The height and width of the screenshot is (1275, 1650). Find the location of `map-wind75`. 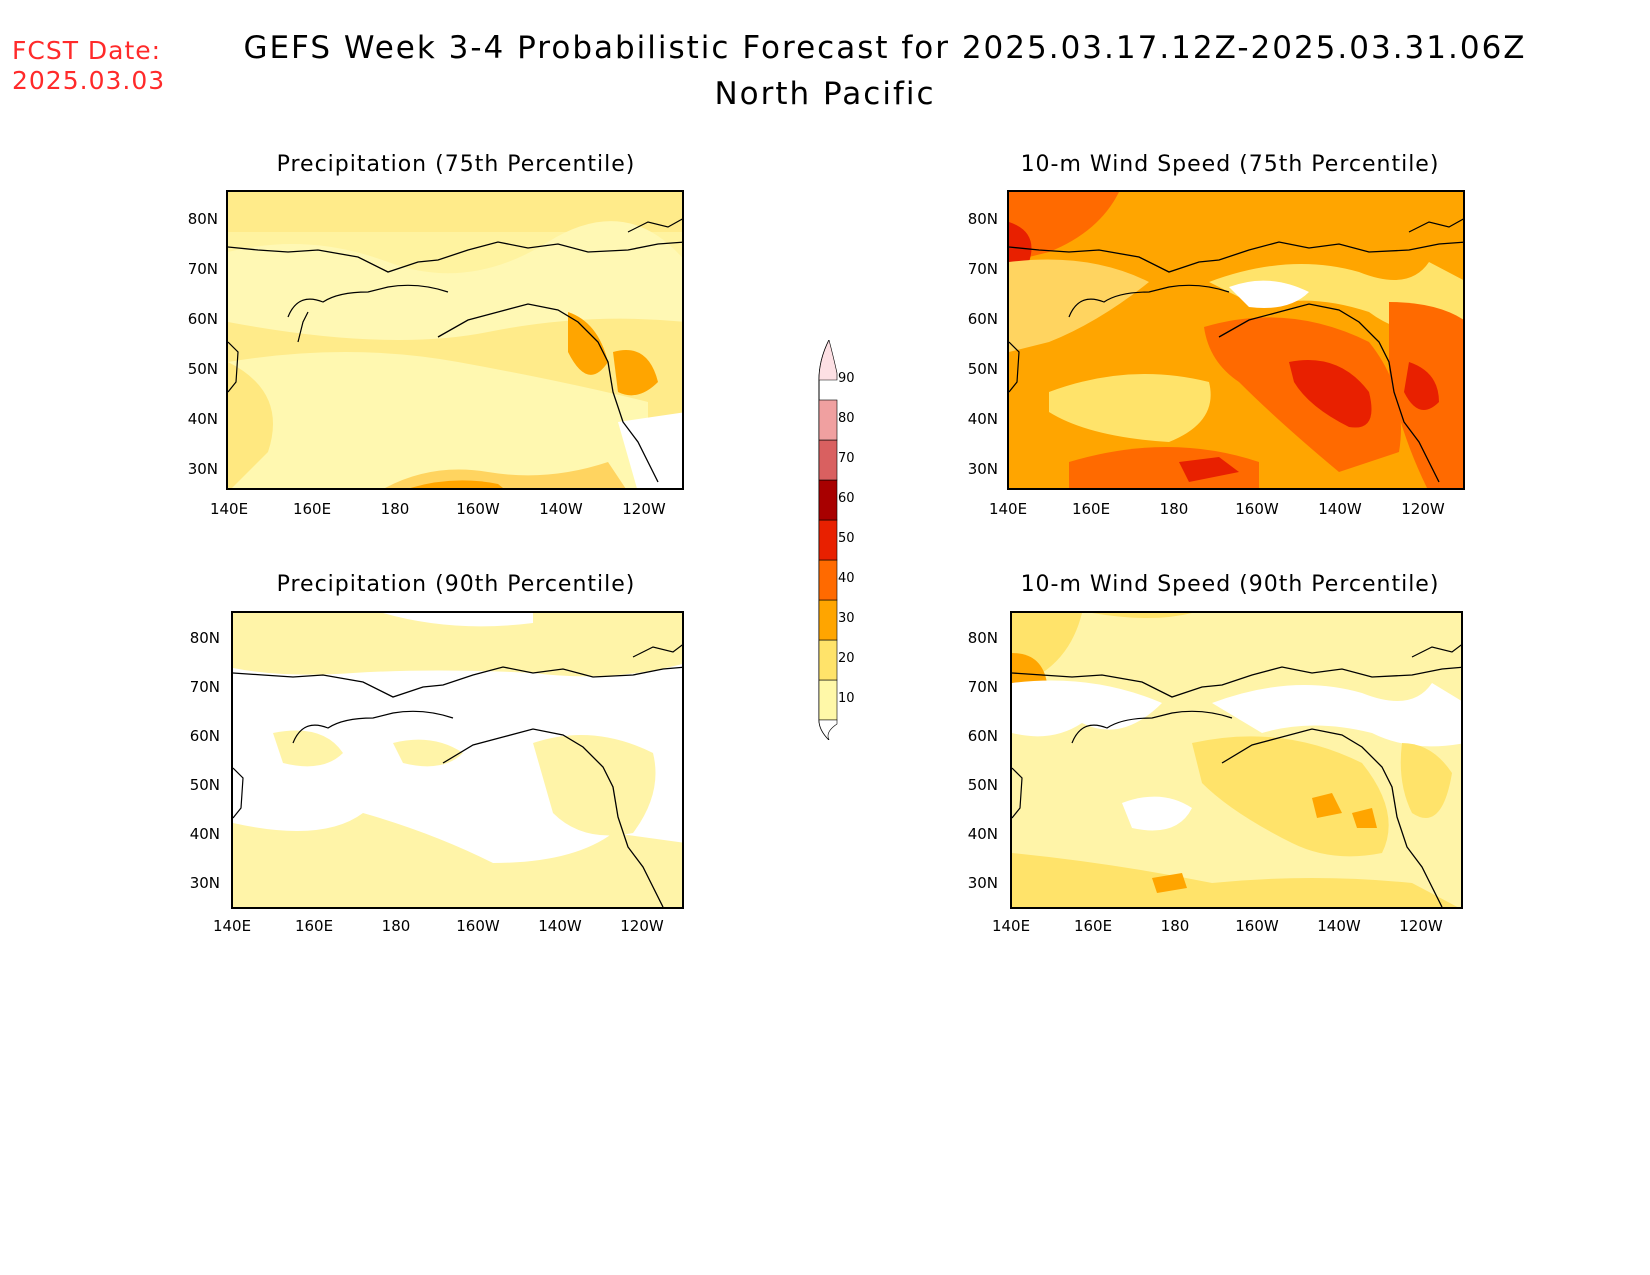

map-wind75 is located at coordinates (1236, 340).